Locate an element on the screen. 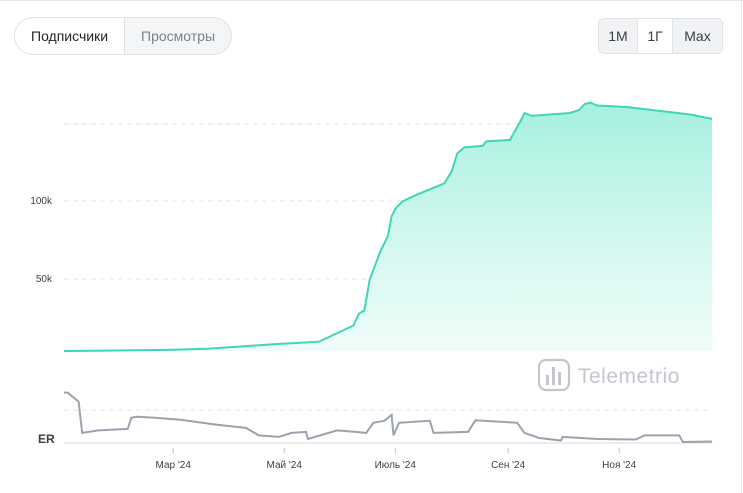 The width and height of the screenshot is (743, 493). x-axis: Мар '24 Май '24 Июль '24 Сен '24 Ноя '24 is located at coordinates (396, 459).